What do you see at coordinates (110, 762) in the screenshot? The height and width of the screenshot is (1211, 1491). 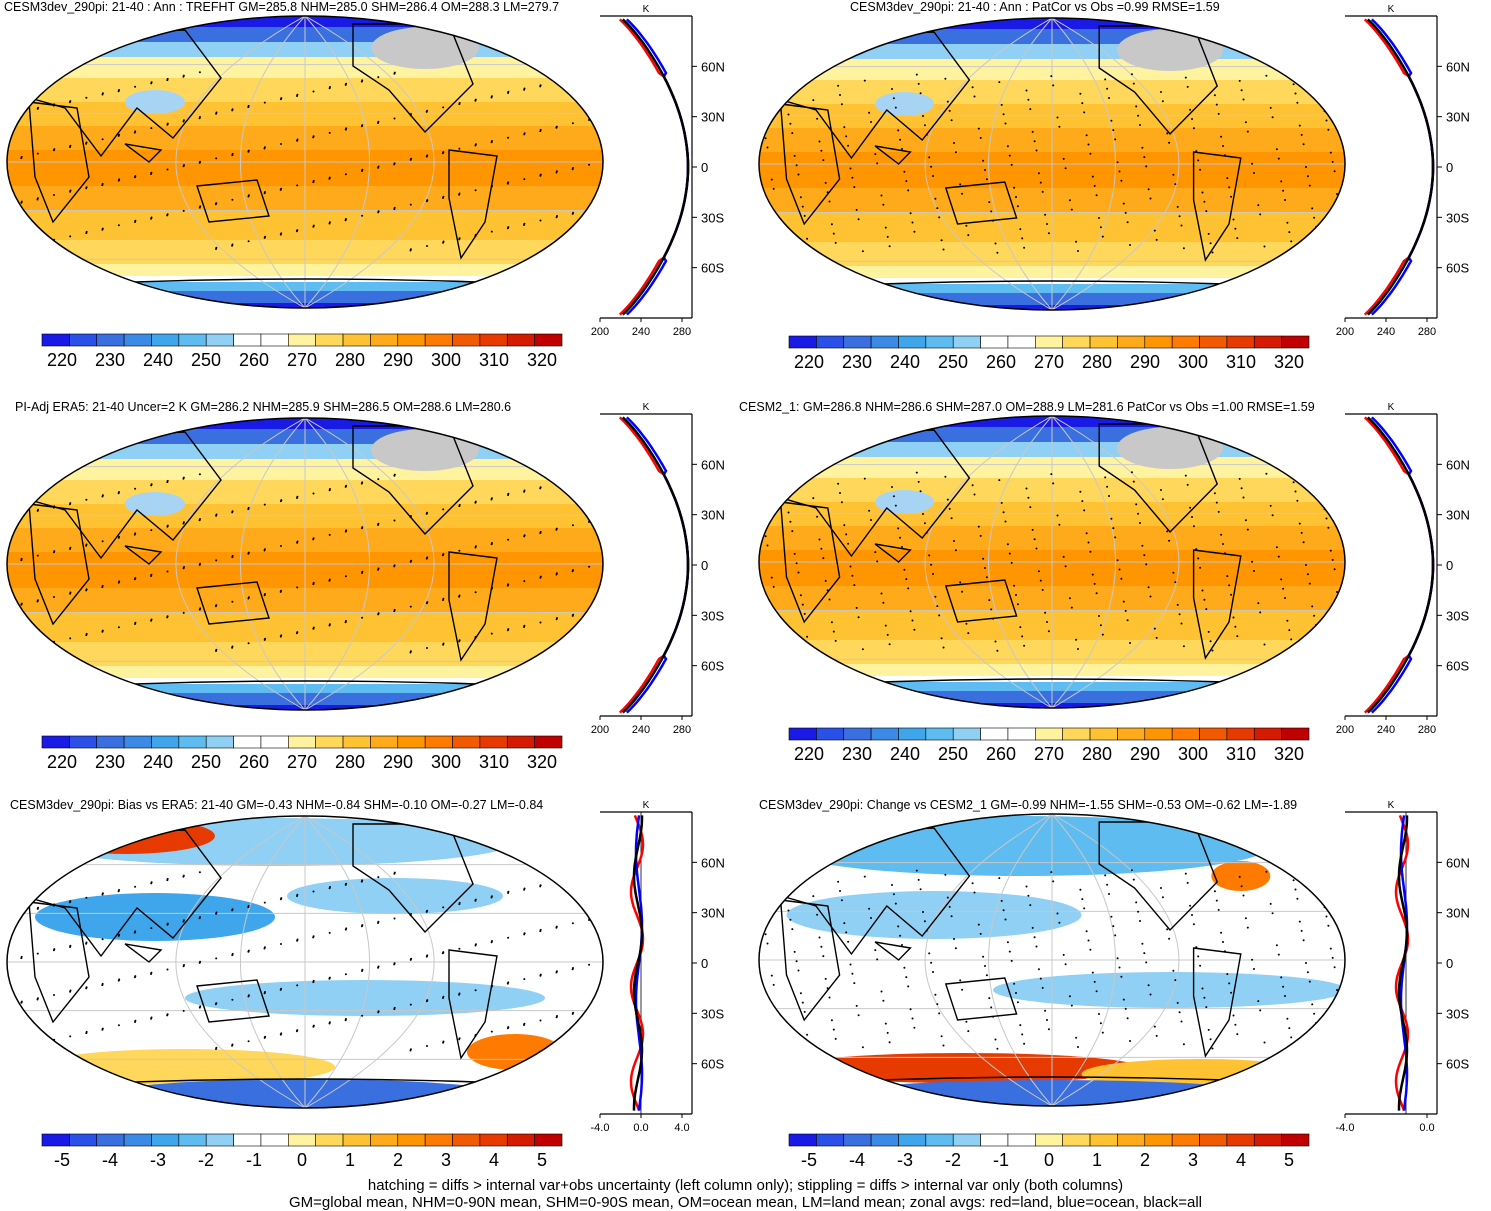 I see `colorbar-tick-label: 230` at bounding box center [110, 762].